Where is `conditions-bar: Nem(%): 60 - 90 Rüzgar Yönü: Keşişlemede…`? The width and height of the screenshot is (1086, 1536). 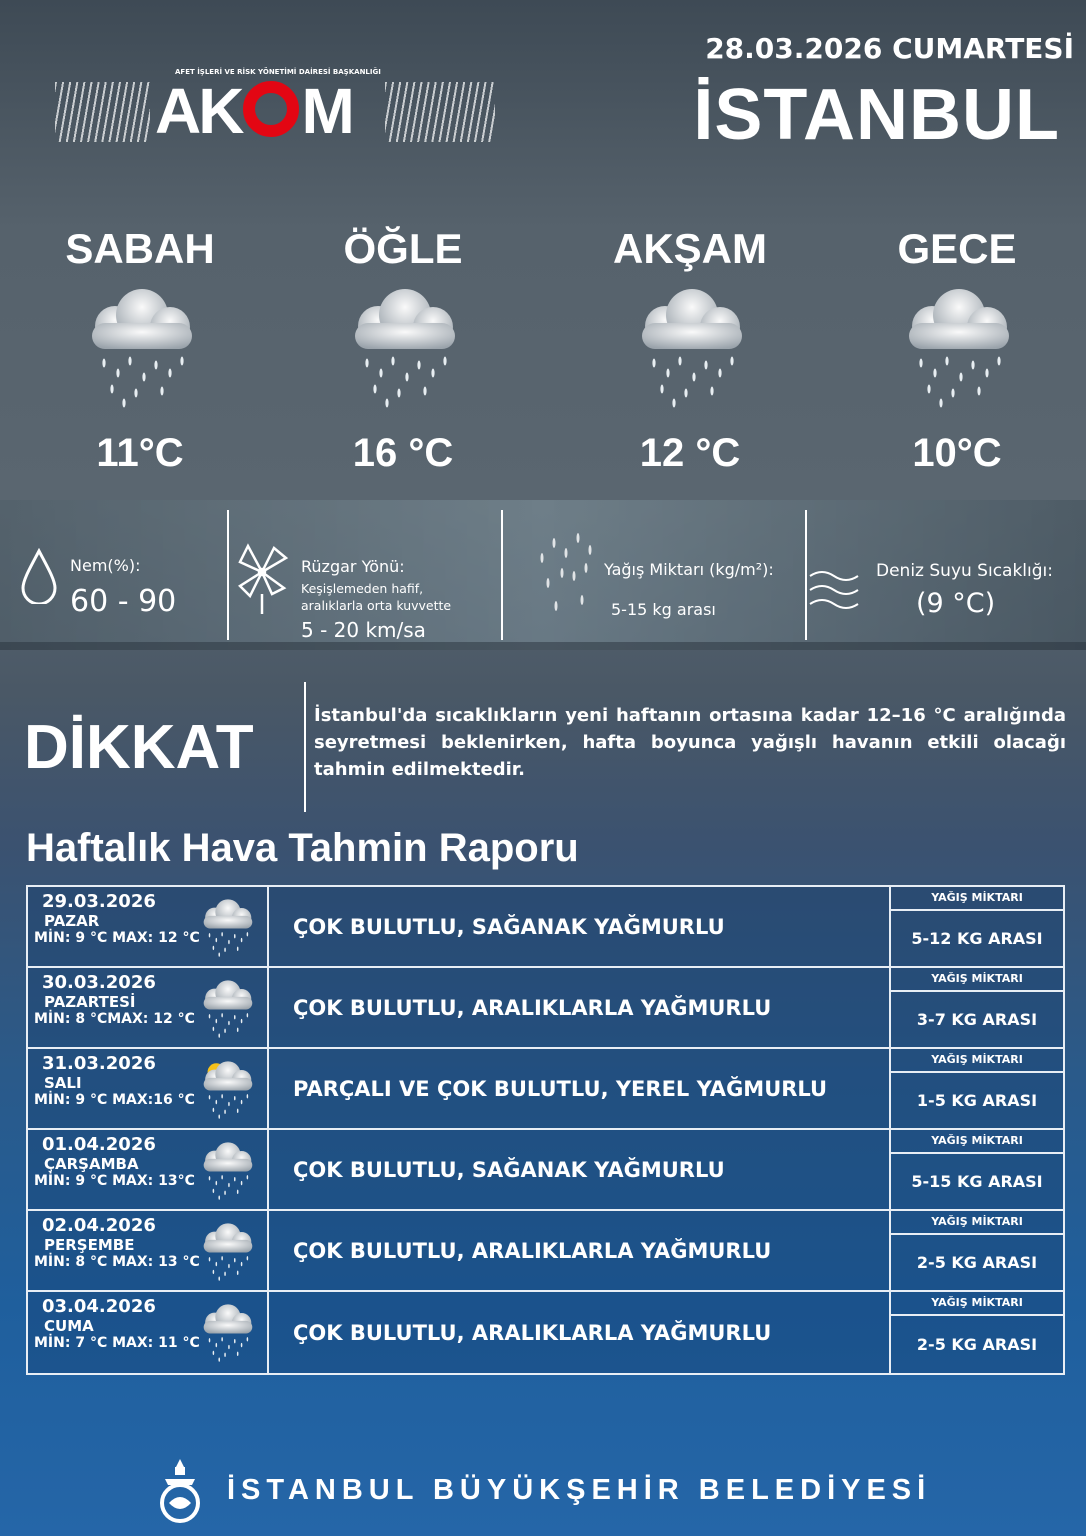 conditions-bar: Nem(%): 60 - 90 Rüzgar Yönü: Keşişlemede… is located at coordinates (543, 575).